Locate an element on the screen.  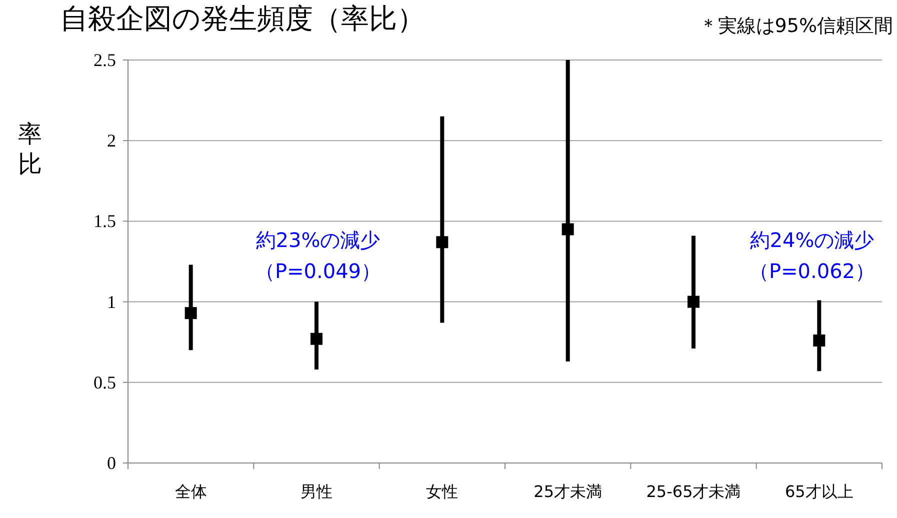
y-tick-label: 1.5 is located at coordinates (105, 221).